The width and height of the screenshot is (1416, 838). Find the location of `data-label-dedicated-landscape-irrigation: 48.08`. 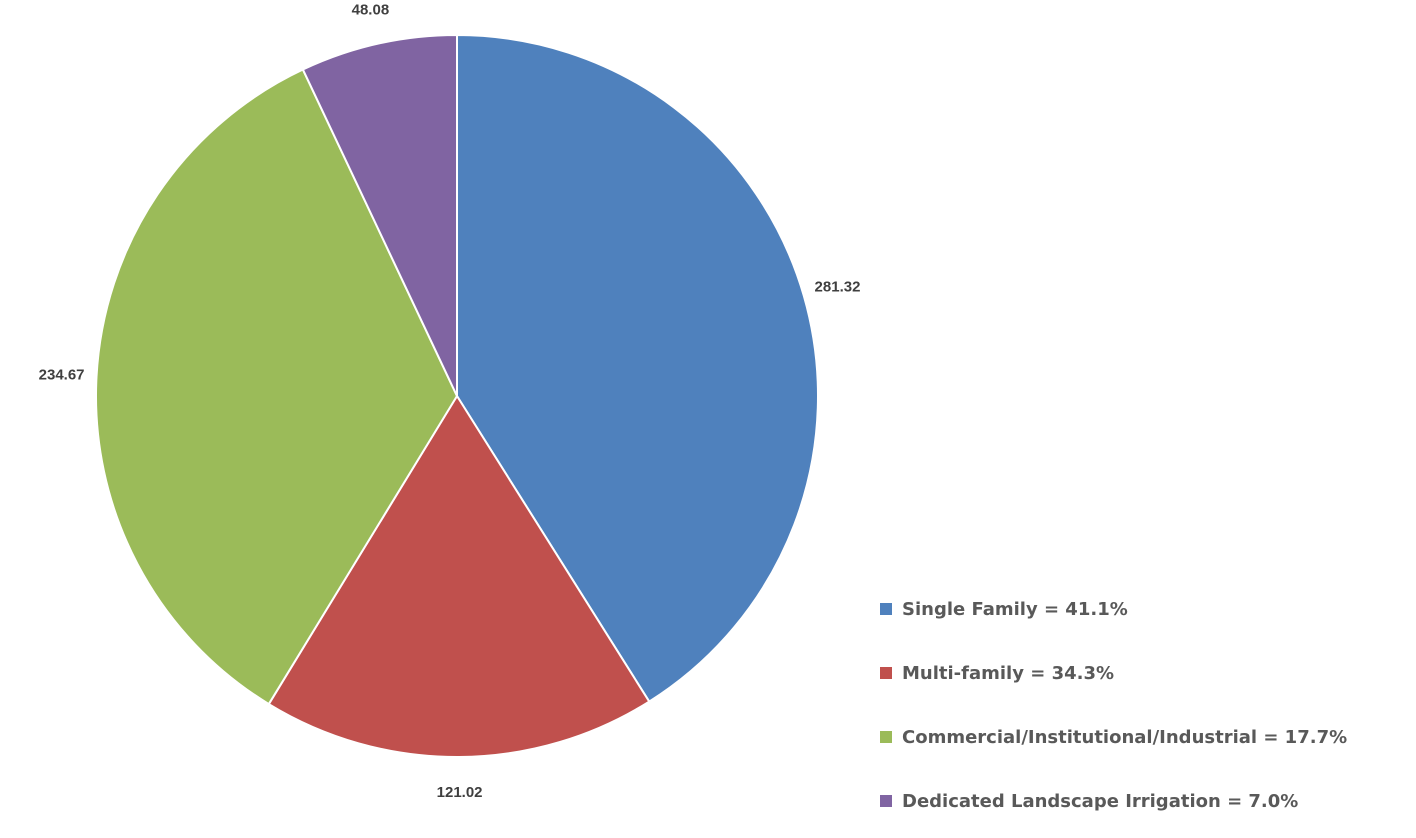

data-label-dedicated-landscape-irrigation: 48.08 is located at coordinates (371, 10).